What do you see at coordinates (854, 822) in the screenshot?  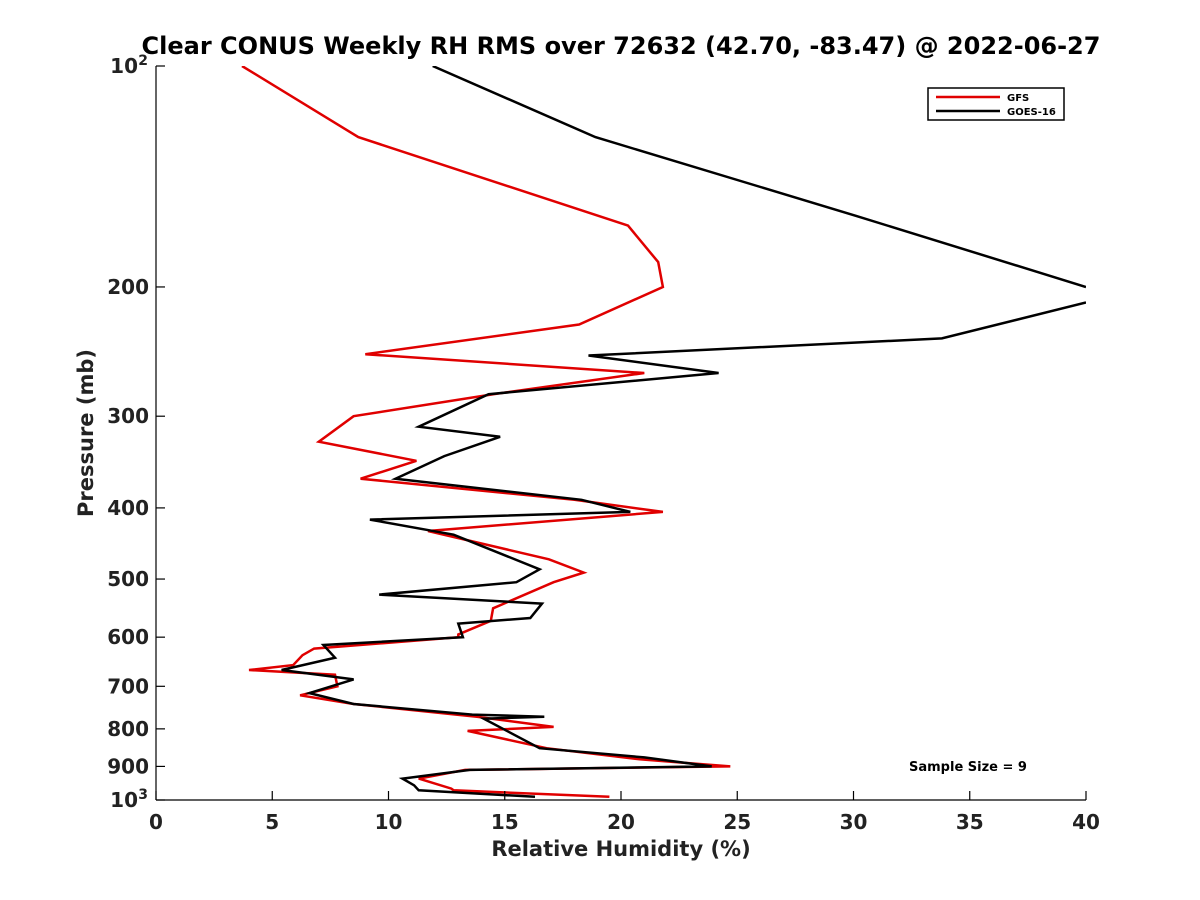 I see `x-tick-label: 30` at bounding box center [854, 822].